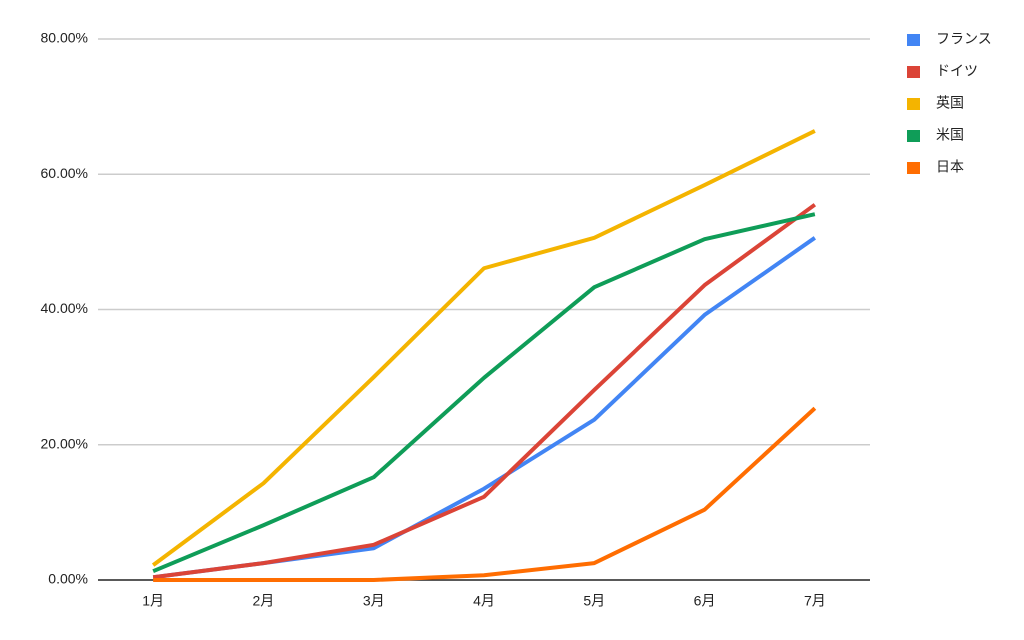 This screenshot has width=1024, height=640. What do you see at coordinates (68, 579) in the screenshot?
I see `y-tick-label: 0.00%` at bounding box center [68, 579].